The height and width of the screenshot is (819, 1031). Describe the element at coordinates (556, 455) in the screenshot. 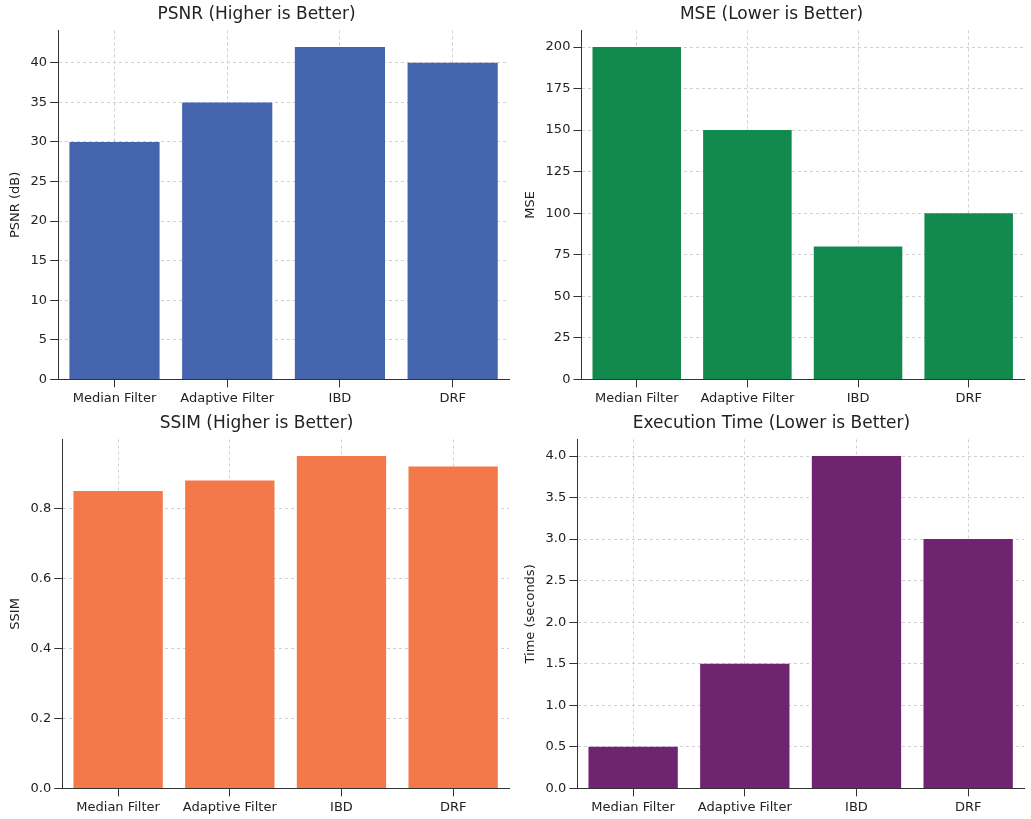

I see `y-tick-label: 4.0` at that location.